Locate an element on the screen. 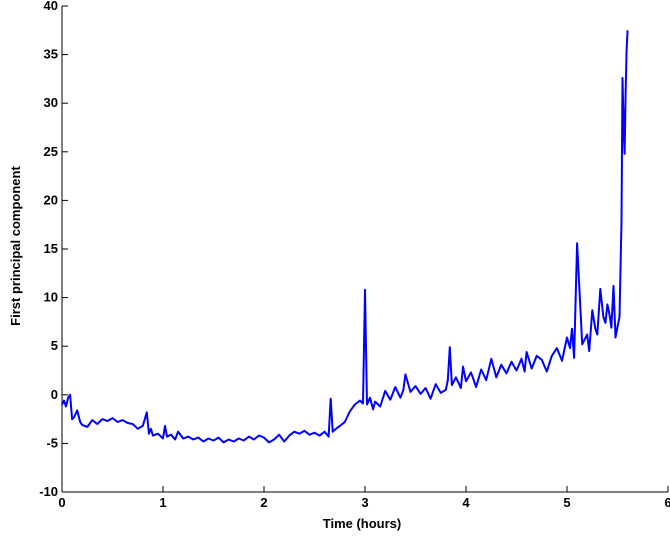 The width and height of the screenshot is (670, 537). x-tick-label: 3 is located at coordinates (364, 502).